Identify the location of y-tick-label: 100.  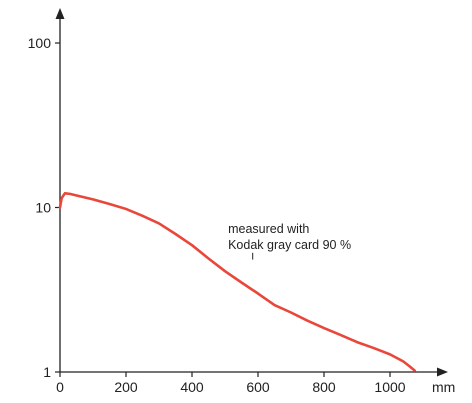
(40, 43).